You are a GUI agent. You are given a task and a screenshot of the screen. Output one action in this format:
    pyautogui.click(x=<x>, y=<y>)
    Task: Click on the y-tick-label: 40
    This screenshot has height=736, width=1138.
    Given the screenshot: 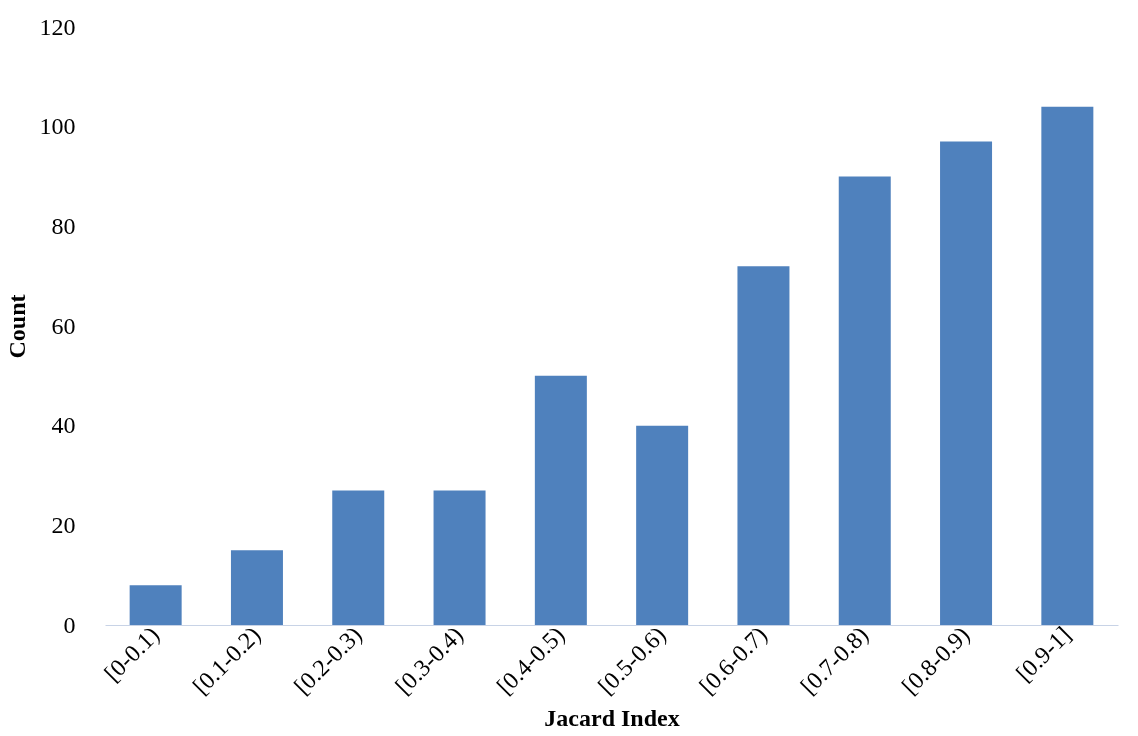 What is the action you would take?
    pyautogui.click(x=63, y=425)
    